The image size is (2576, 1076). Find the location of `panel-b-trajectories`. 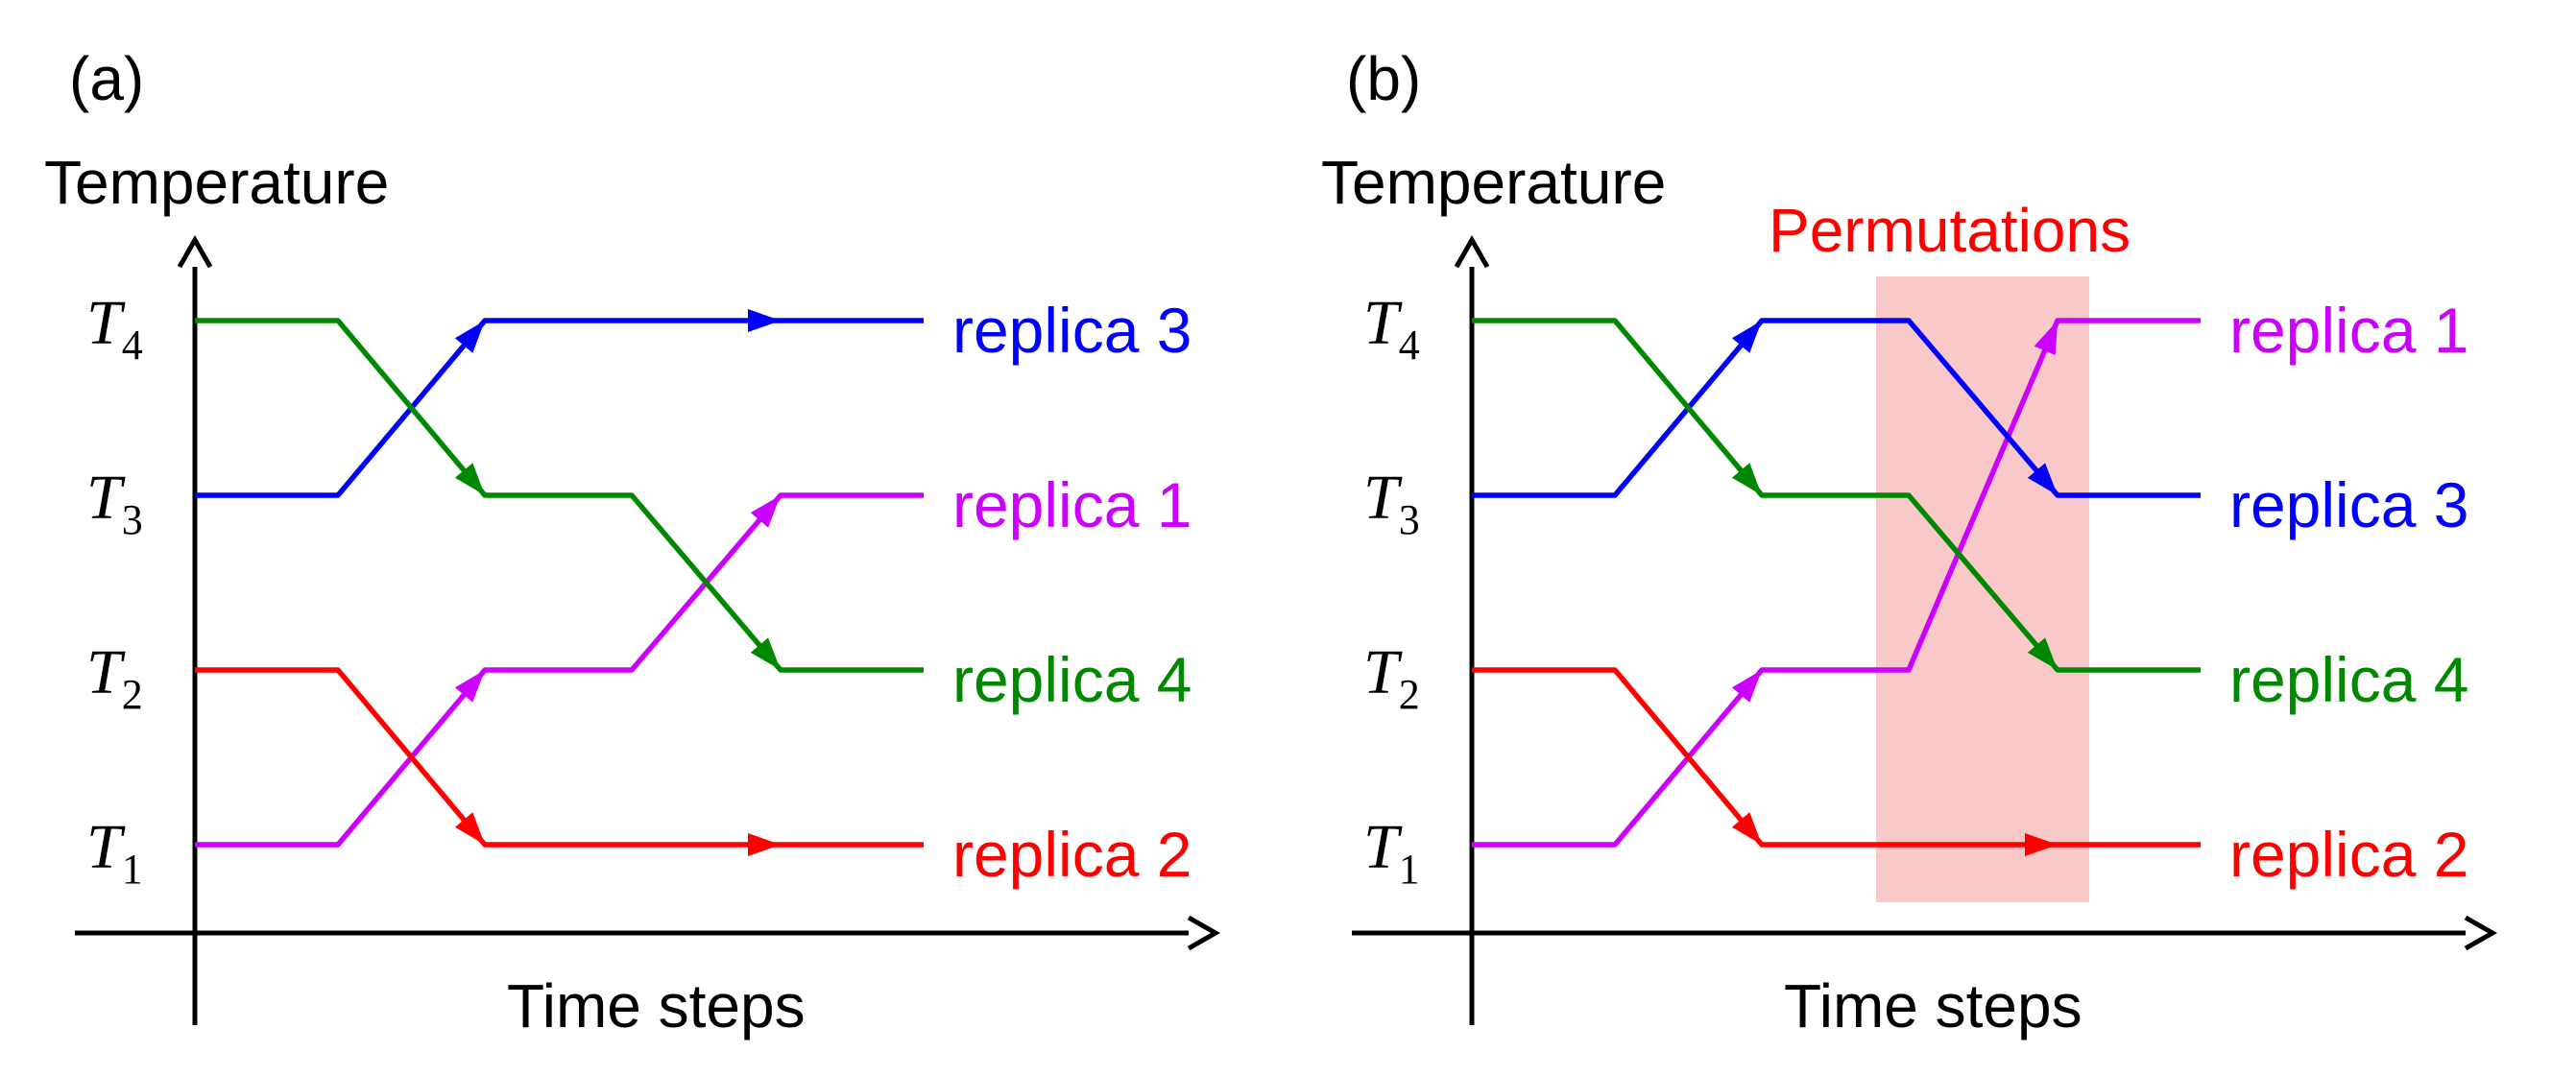

panel-b-trajectories is located at coordinates (1836, 583).